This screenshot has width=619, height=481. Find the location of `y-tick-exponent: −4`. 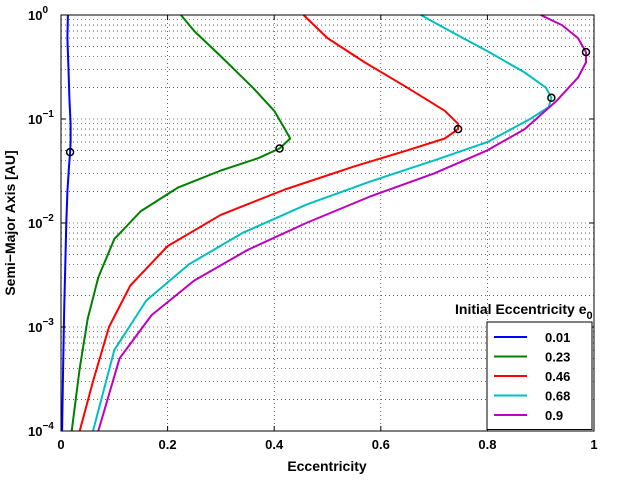

y-tick-exponent: −4 is located at coordinates (48, 426).